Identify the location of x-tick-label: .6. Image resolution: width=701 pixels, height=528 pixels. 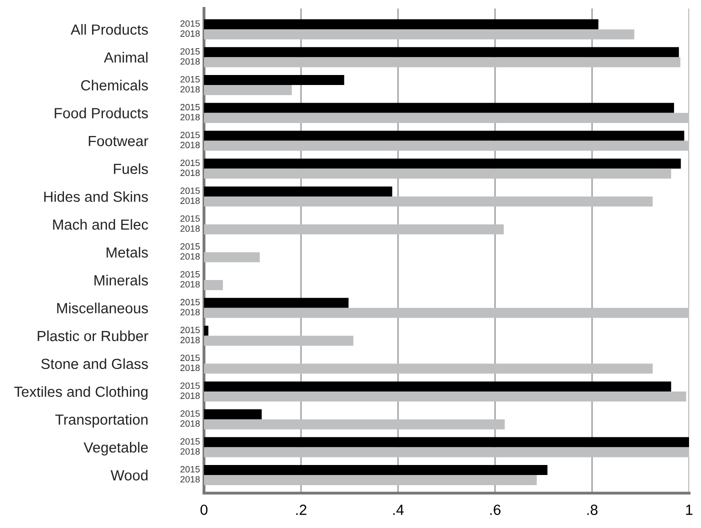
(495, 509).